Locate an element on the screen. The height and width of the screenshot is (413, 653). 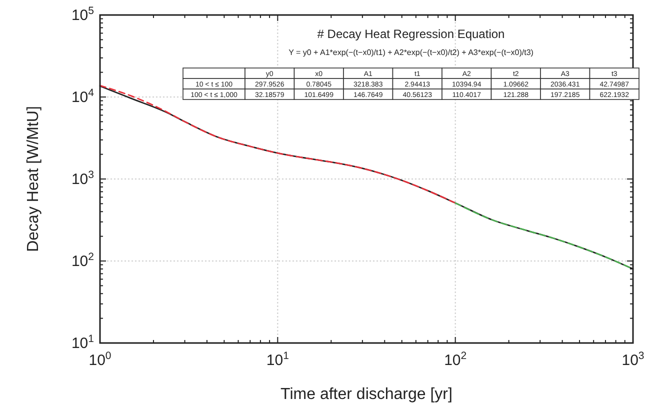
x-tick-label: 10$^{1}$ is located at coordinates (278, 359).